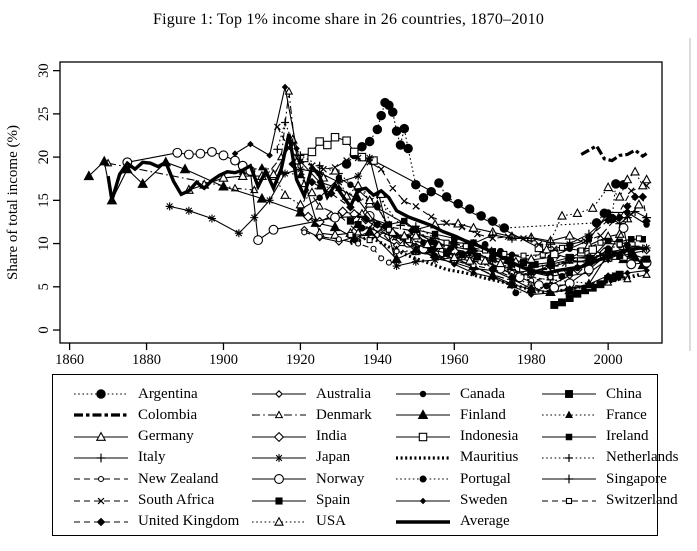  I want to click on legend-entry-mauritius: Mauritius, so click(456, 458).